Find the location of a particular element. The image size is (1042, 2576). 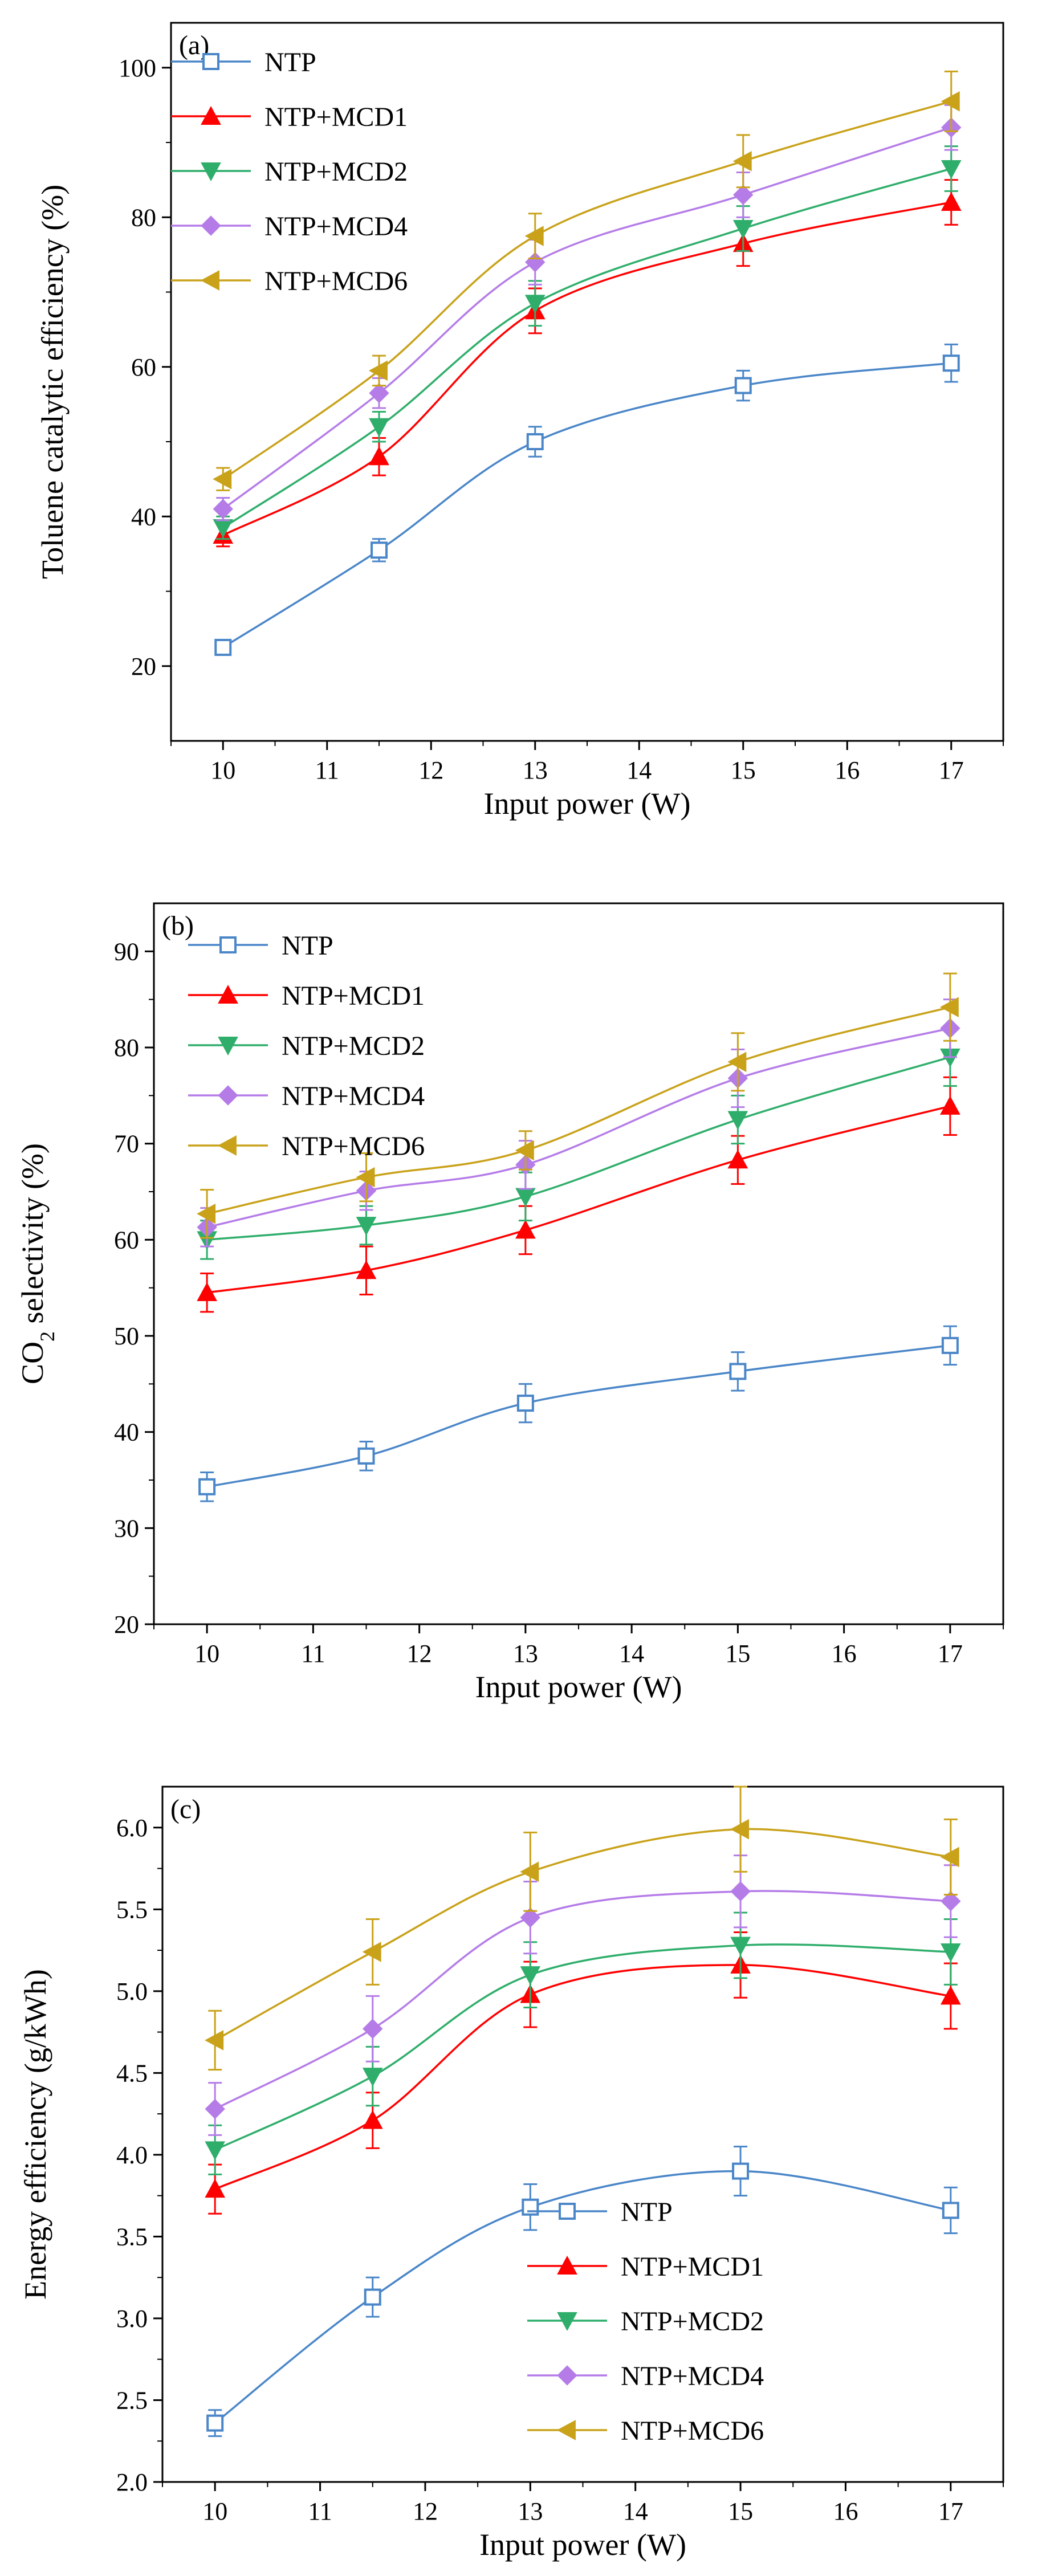

legend: NTP NTP+MCD1 NTP+MCD2 NTP+MCD4 NTP+MCD6 is located at coordinates (306, 1046).